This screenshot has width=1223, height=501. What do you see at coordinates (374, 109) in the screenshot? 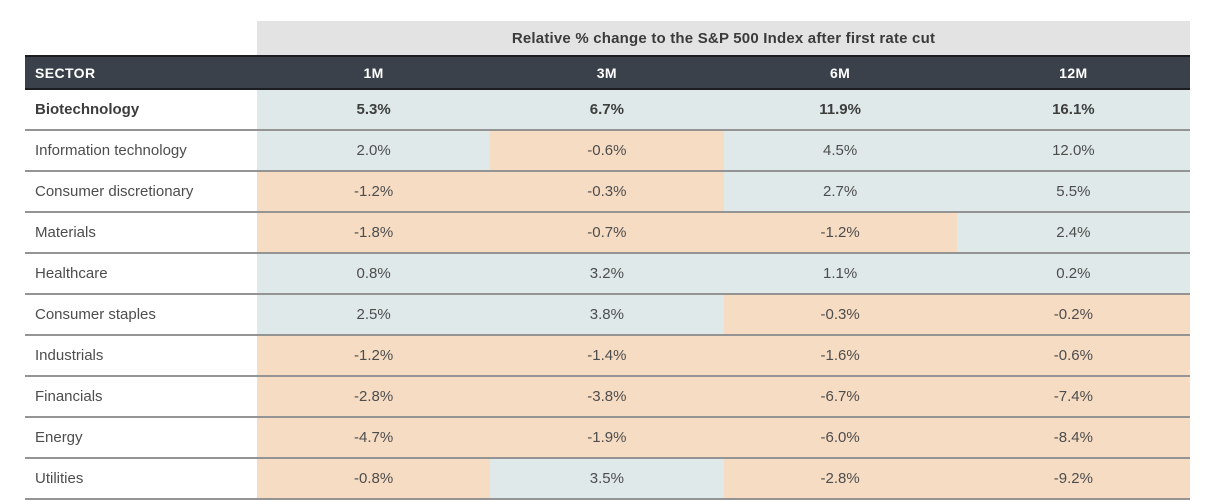
I see `value-cell: 5.3%` at bounding box center [374, 109].